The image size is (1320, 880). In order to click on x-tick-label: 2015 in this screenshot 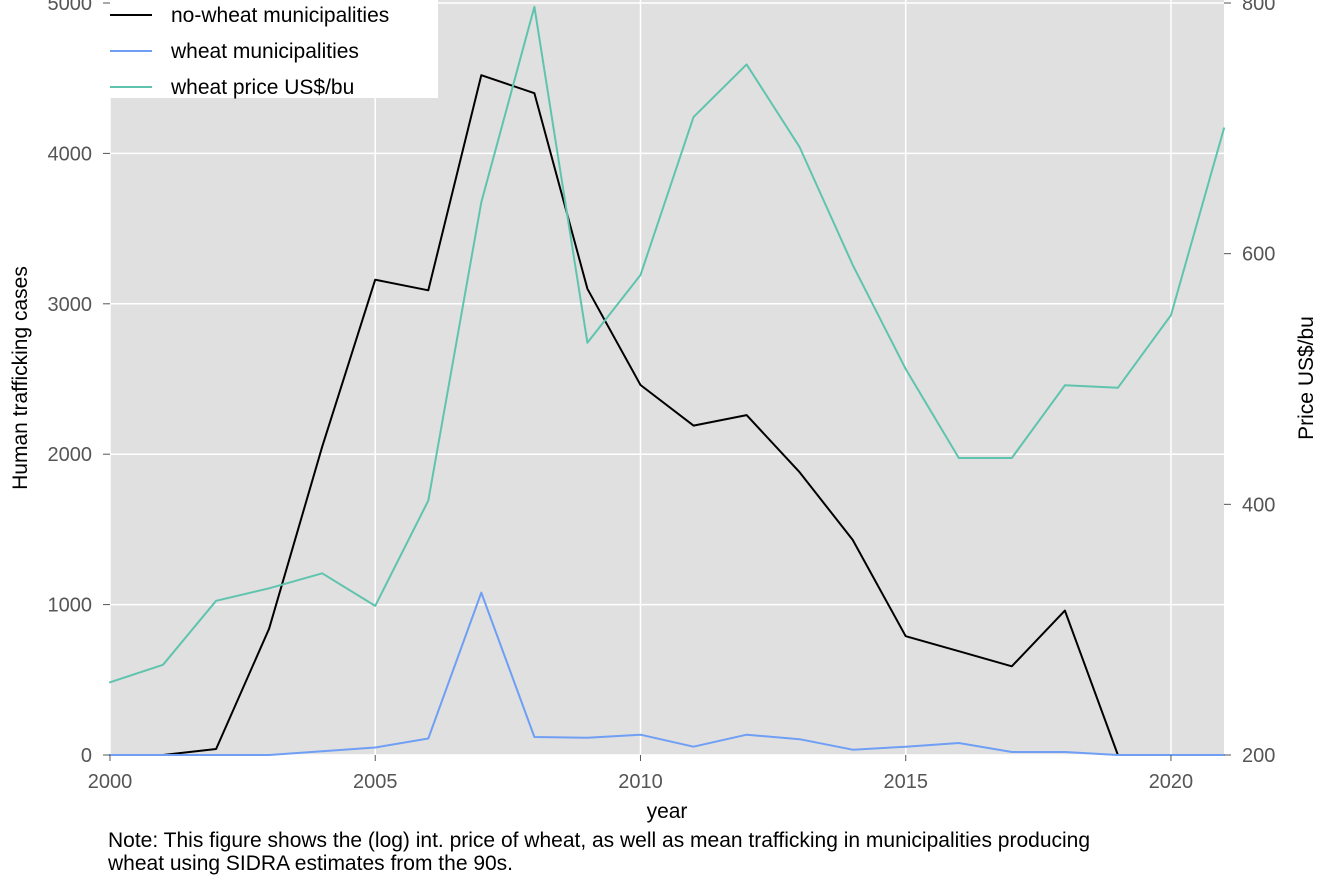, I will do `click(905, 782)`.